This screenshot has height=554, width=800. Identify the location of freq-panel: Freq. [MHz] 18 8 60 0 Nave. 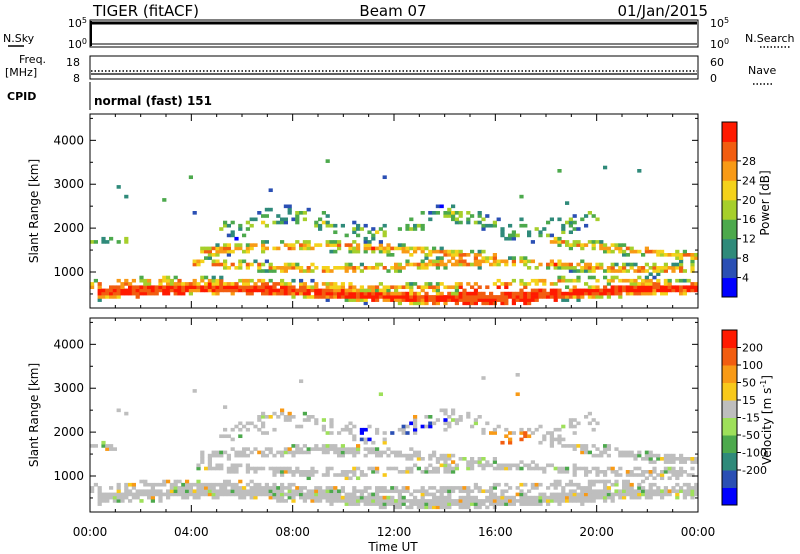
(390, 69).